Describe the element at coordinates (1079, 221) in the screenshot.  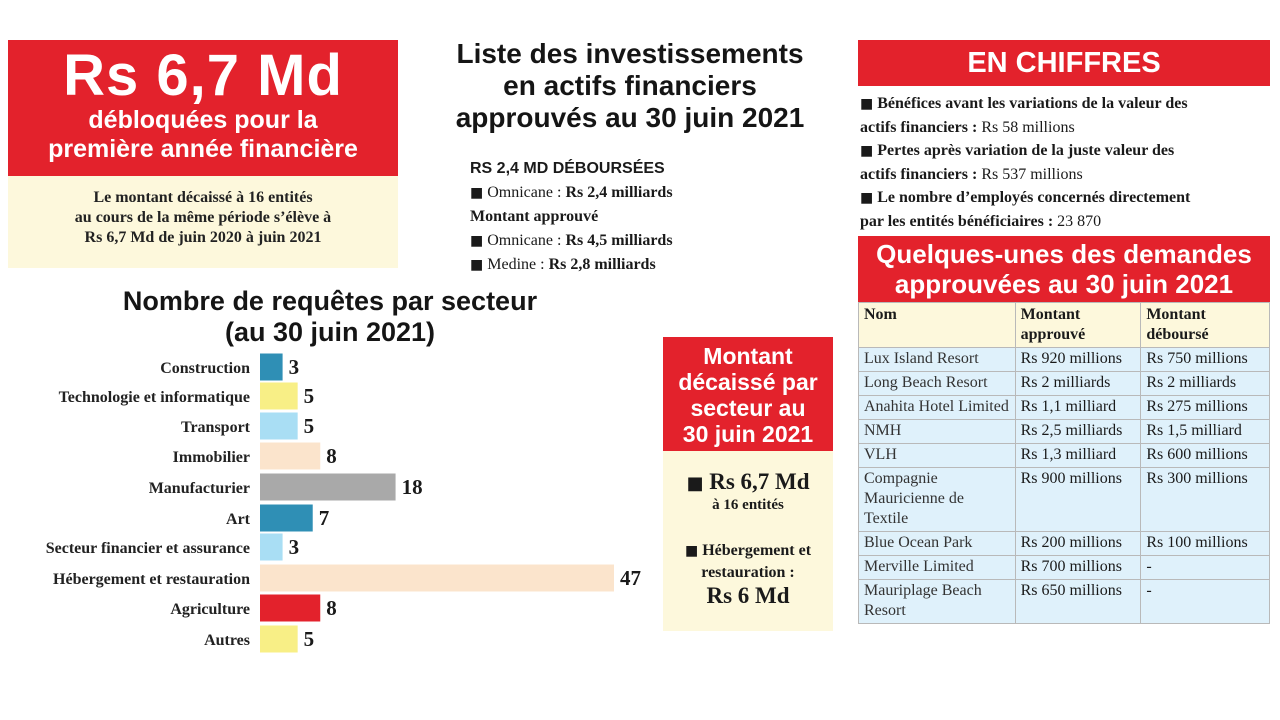
I see `chiffres-item-value: 23 870` at that location.